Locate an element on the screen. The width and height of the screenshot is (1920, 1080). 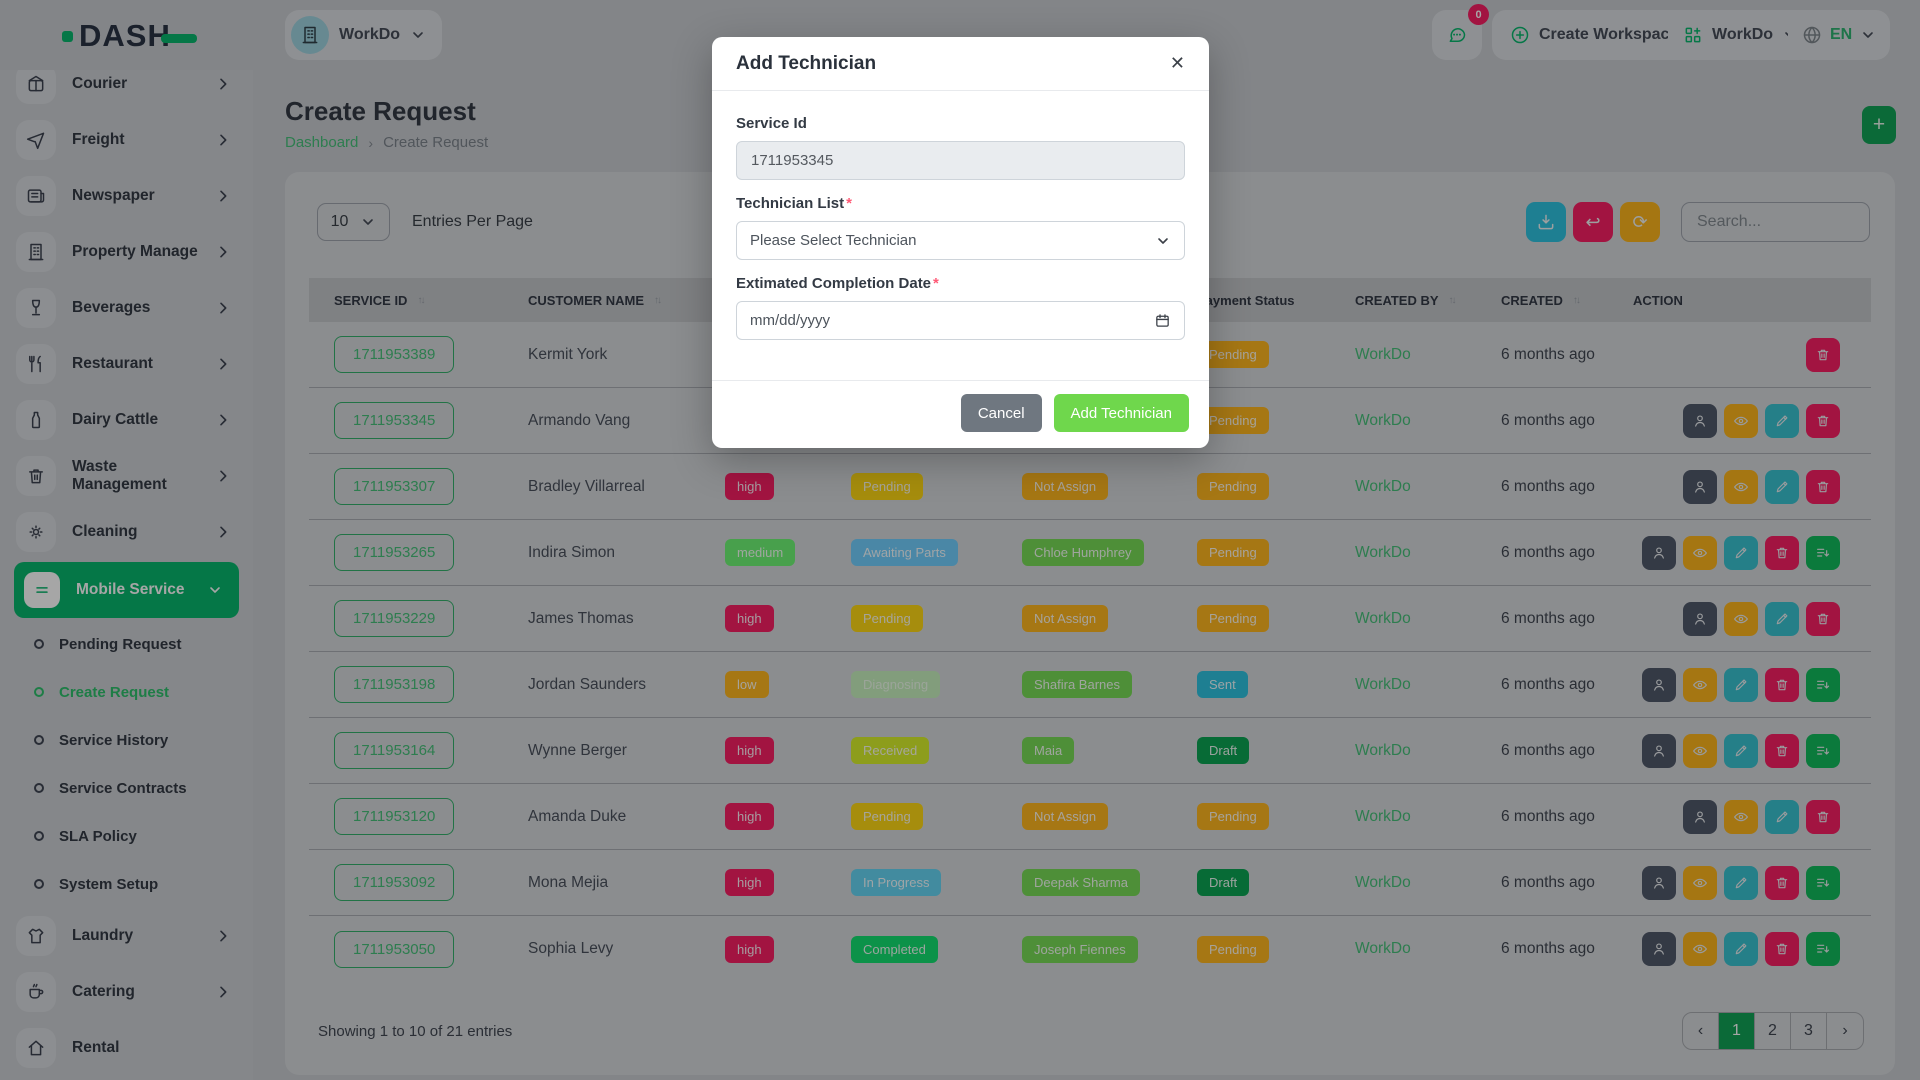
pagination-next: › is located at coordinates (1845, 1030).